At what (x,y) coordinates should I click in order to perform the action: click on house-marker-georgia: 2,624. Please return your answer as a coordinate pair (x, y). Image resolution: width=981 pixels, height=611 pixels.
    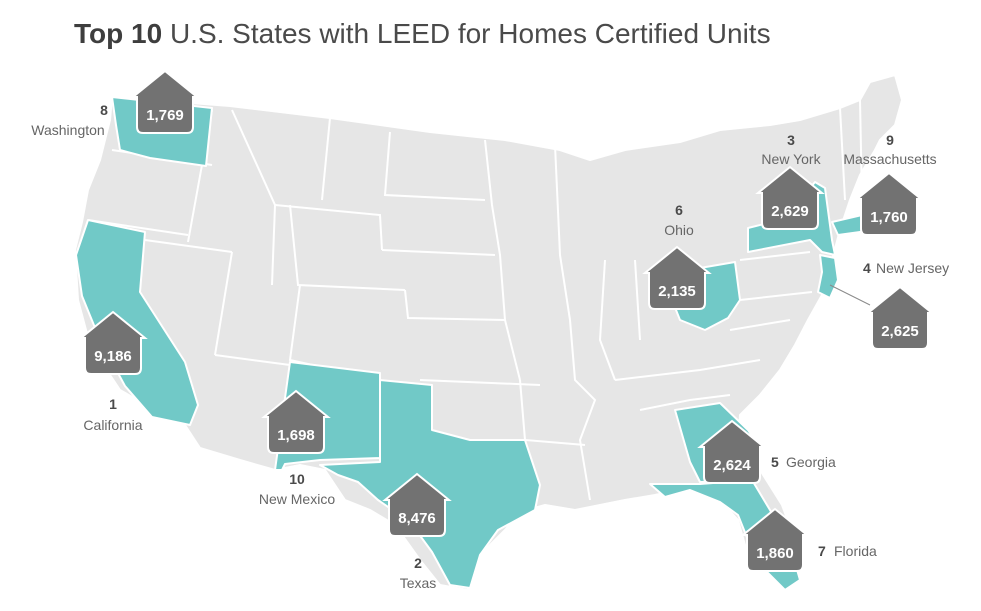
    Looking at the image, I should click on (732, 451).